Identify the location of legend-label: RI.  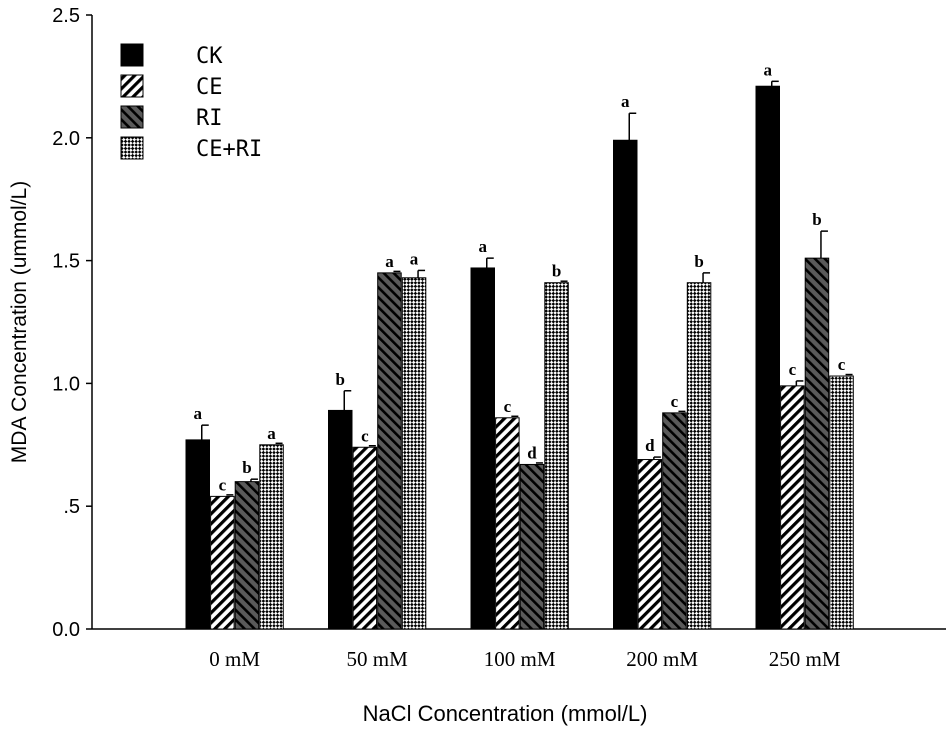
(209, 118).